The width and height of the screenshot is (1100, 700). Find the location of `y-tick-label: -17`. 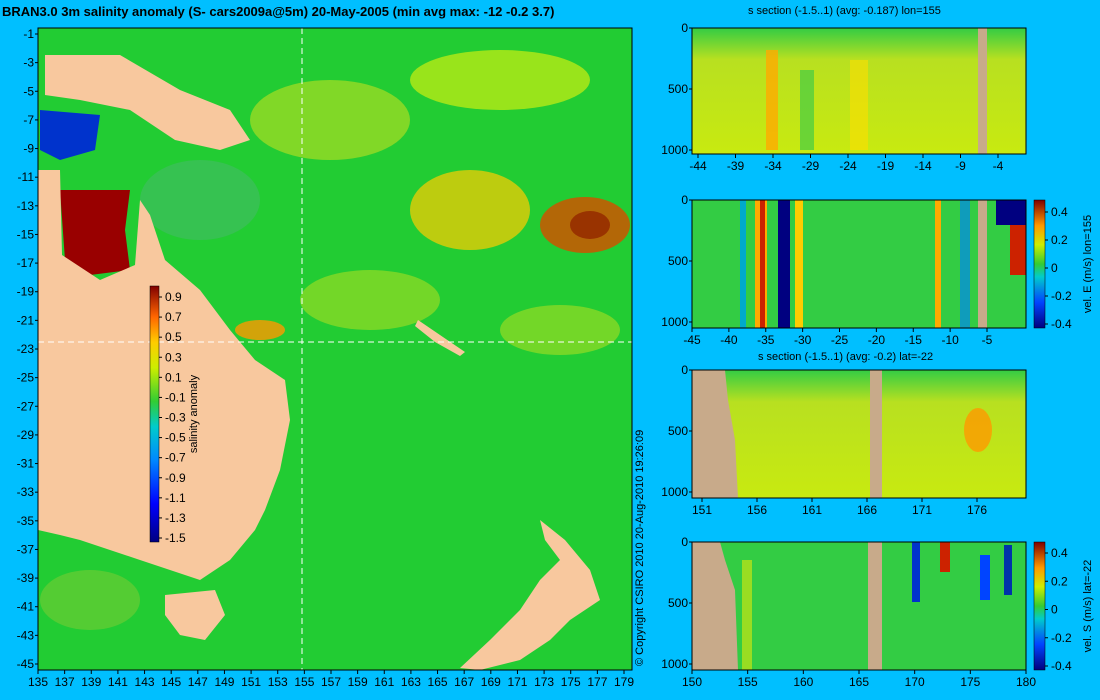

y-tick-label: -17 is located at coordinates (26, 263).